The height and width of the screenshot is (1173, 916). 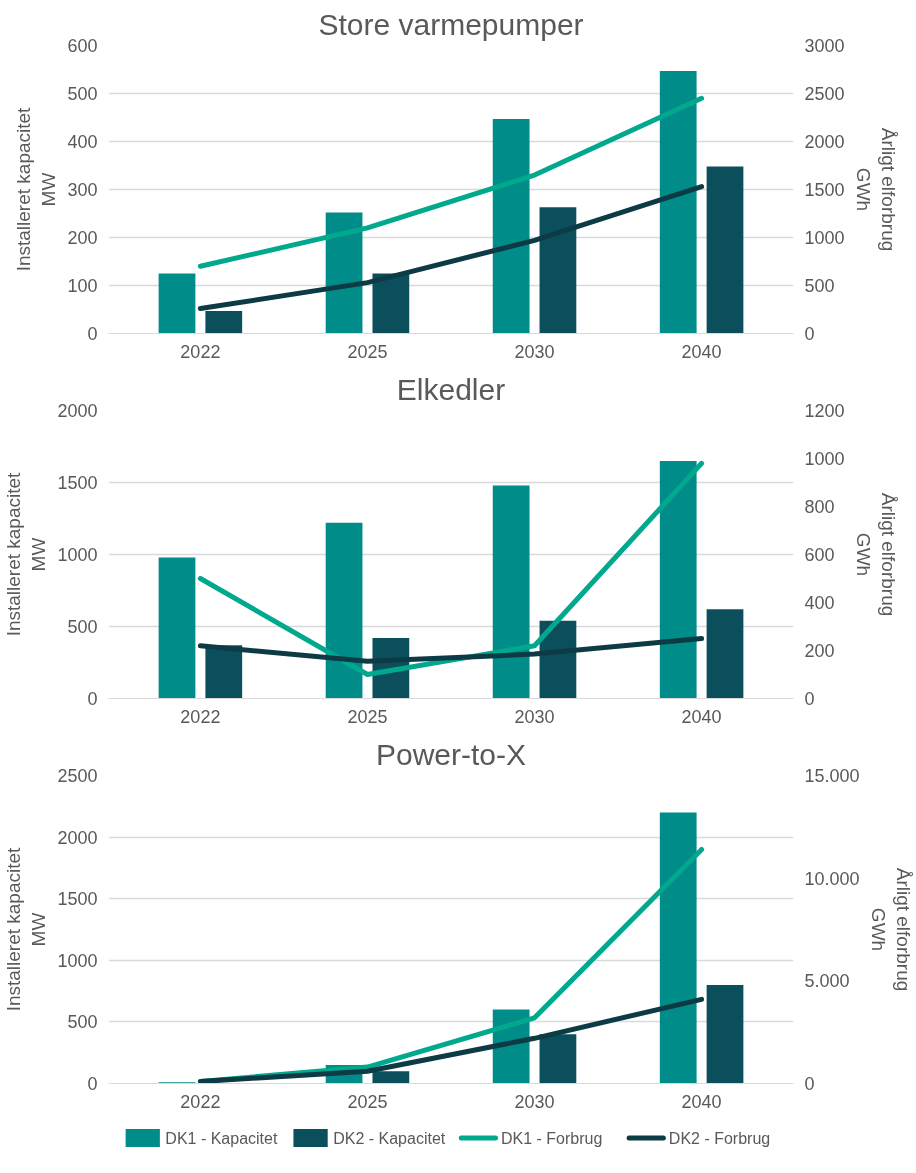 What do you see at coordinates (451, 389) in the screenshot?
I see `chart-title: Elkedler` at bounding box center [451, 389].